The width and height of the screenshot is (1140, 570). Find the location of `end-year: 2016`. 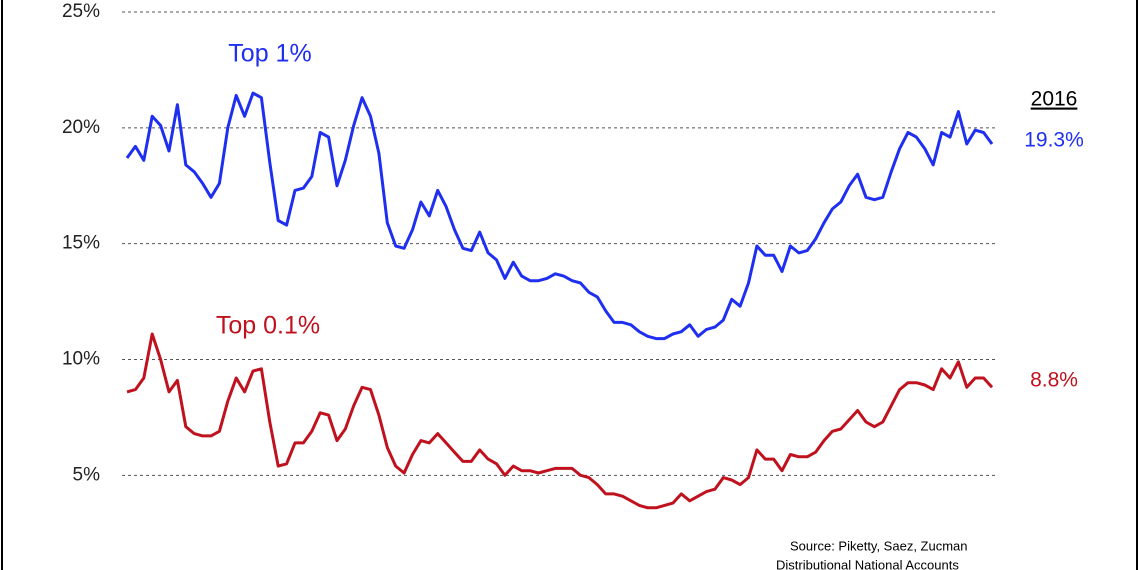

end-year: 2016 is located at coordinates (1054, 99).